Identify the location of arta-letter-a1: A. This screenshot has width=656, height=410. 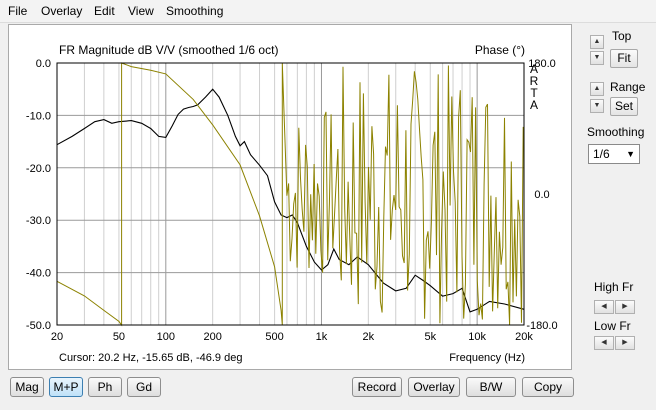
(534, 69).